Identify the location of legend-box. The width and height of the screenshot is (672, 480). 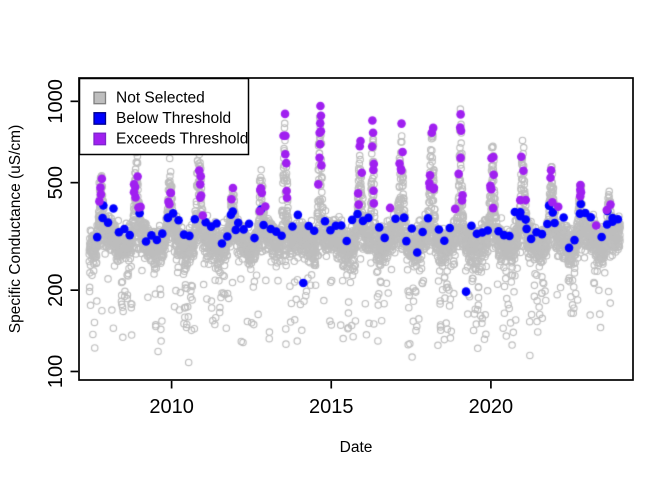
(164, 116).